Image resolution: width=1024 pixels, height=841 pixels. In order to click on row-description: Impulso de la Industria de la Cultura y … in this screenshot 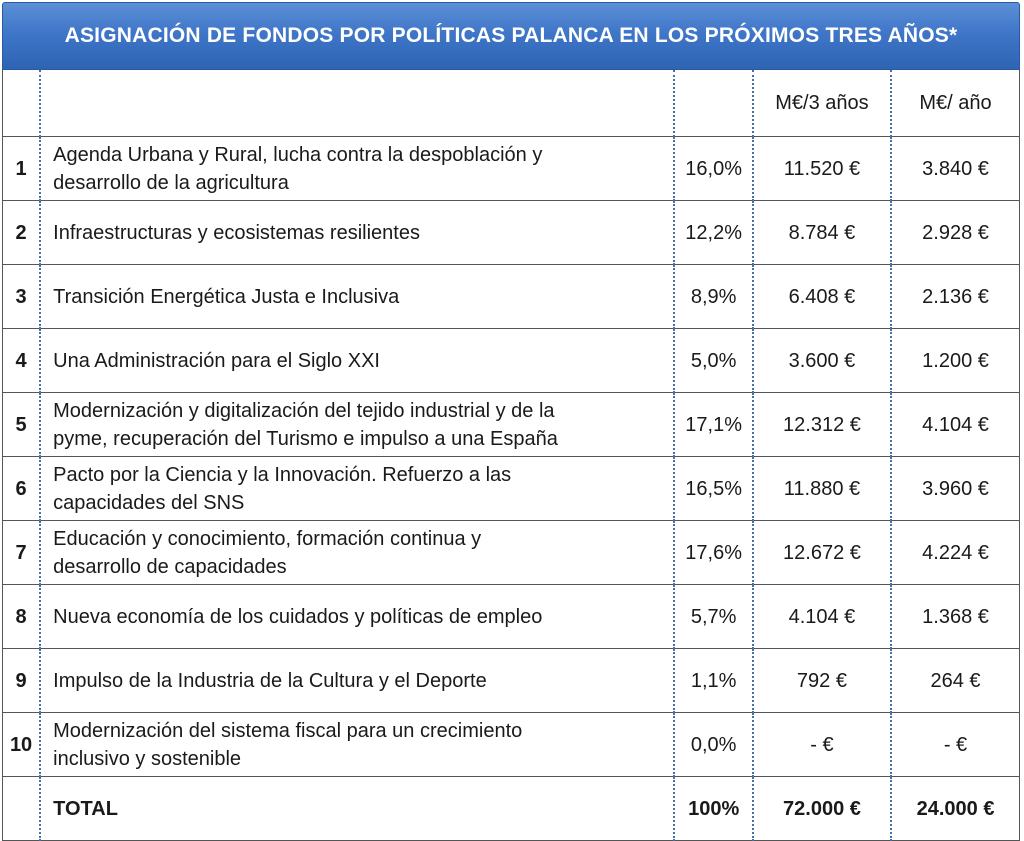, I will do `click(357, 680)`.